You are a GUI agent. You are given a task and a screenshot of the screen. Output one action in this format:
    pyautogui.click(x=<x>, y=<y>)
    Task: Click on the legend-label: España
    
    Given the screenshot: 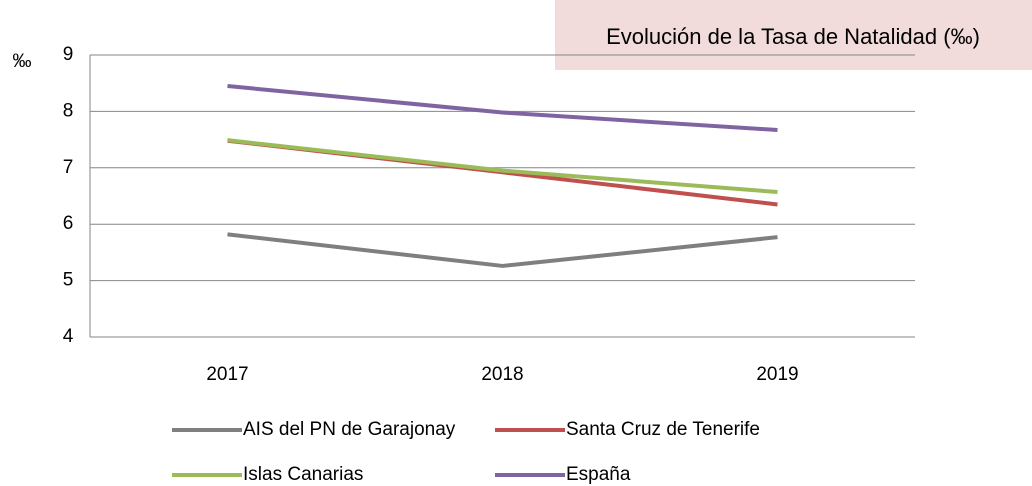 What is the action you would take?
    pyautogui.click(x=598, y=474)
    